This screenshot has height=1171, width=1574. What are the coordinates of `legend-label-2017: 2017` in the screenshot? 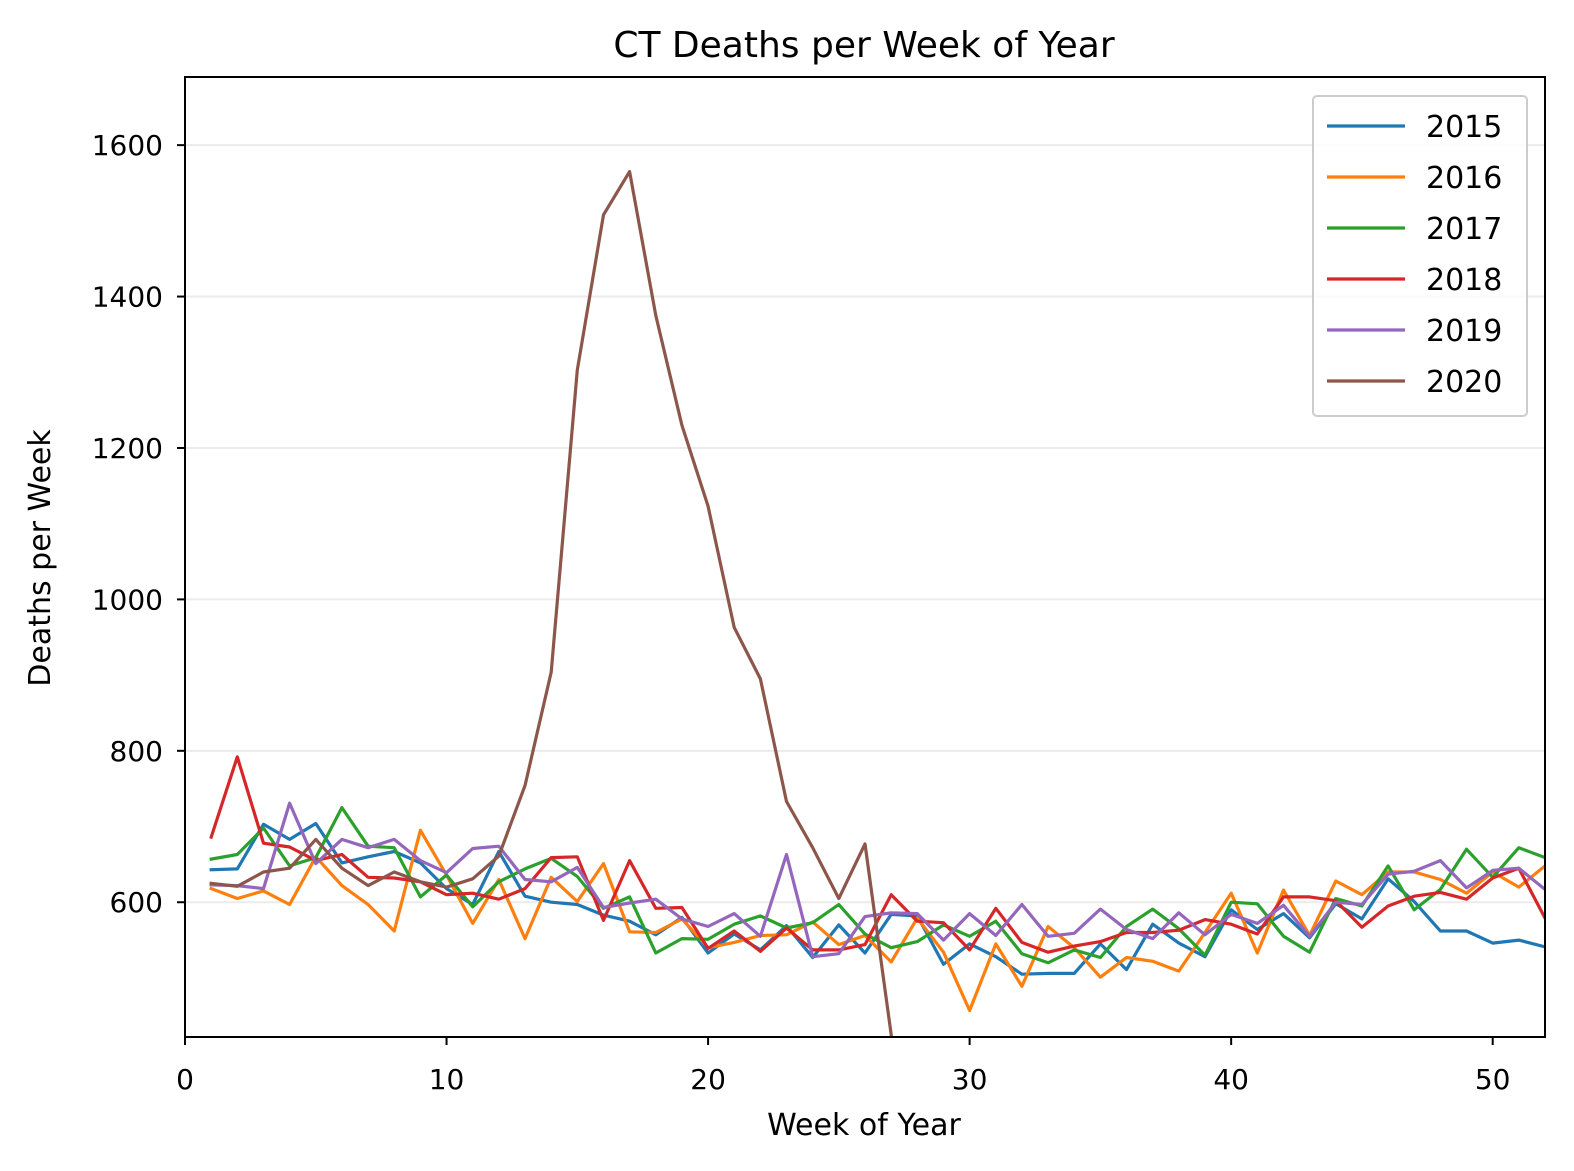 It's located at (1464, 229).